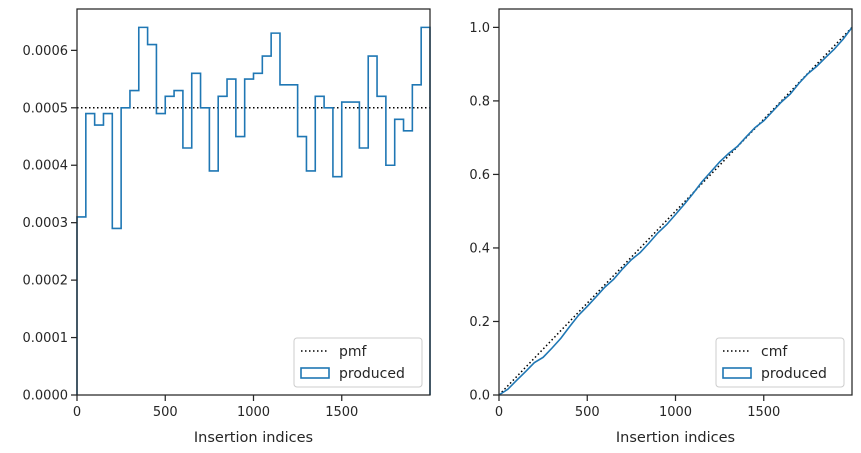  I want to click on left-y-tick-label: 0.0001, so click(46, 338).